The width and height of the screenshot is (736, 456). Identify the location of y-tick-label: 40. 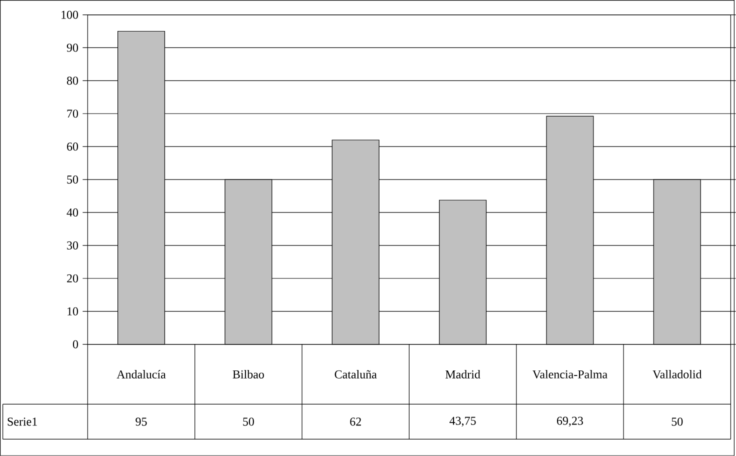
(72, 212).